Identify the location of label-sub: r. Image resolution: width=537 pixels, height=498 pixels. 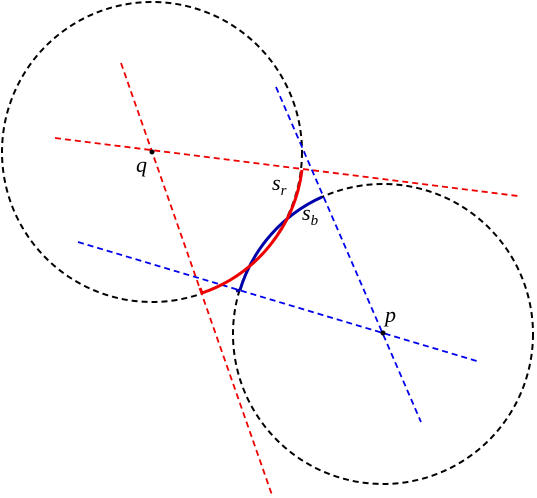
(284, 191).